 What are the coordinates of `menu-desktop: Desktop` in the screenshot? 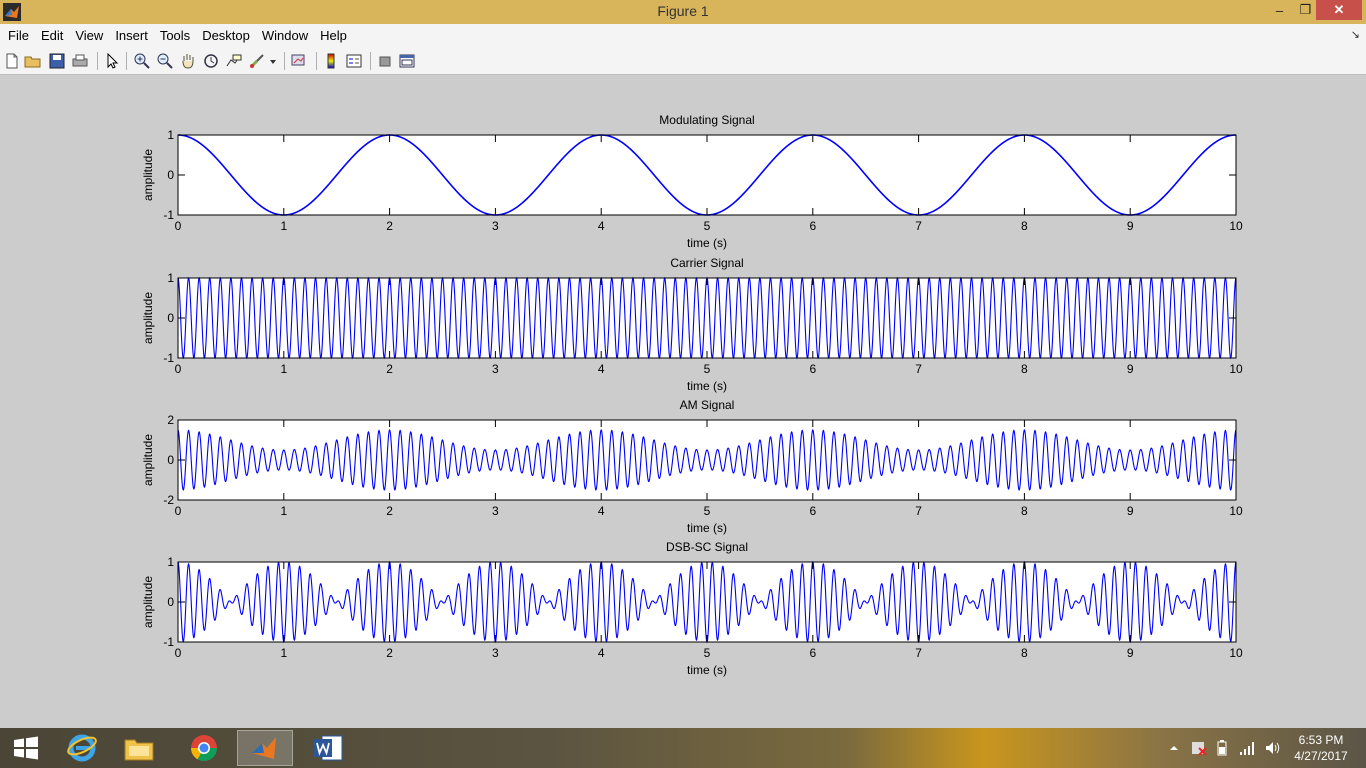 It's located at (226, 35).